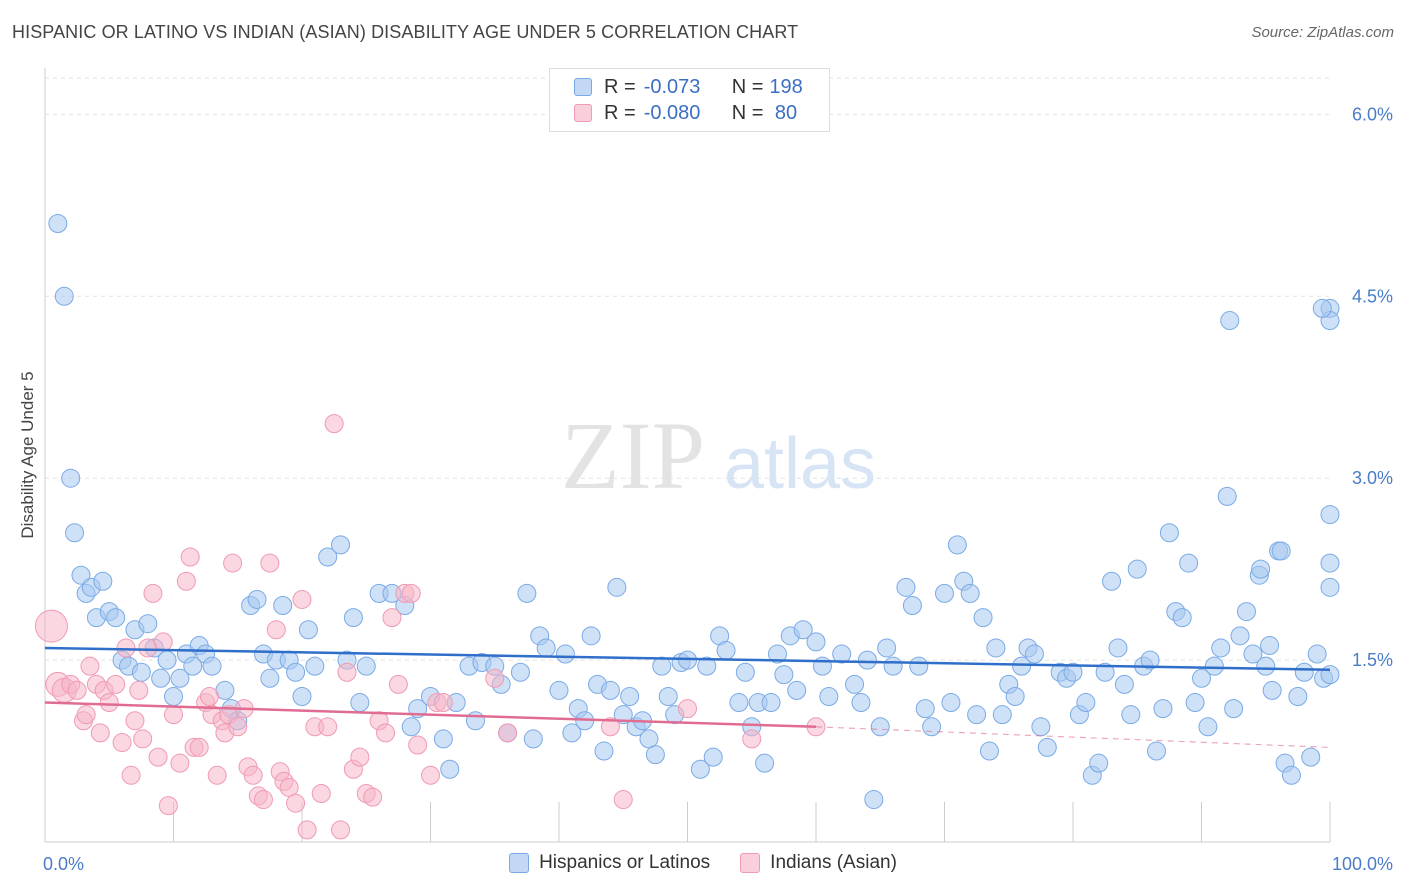 This screenshot has width=1406, height=892. I want to click on watermark-atlas: atlas, so click(800, 464).